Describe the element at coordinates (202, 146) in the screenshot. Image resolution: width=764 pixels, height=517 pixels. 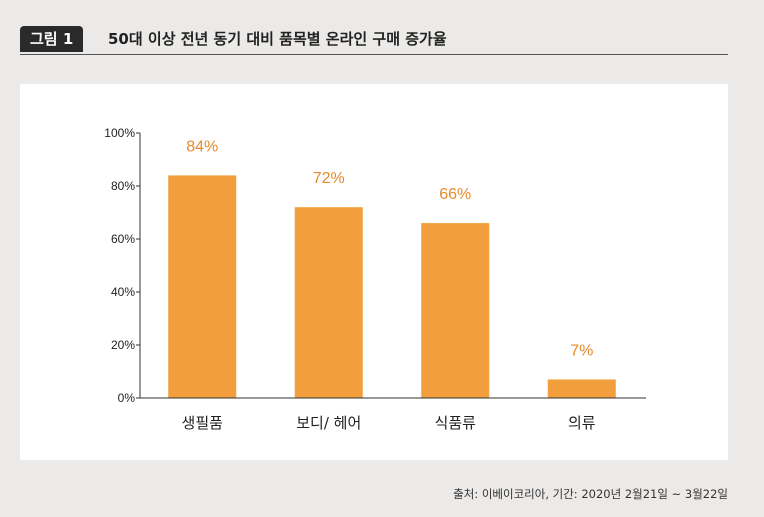
I see `data-label: 84%` at that location.